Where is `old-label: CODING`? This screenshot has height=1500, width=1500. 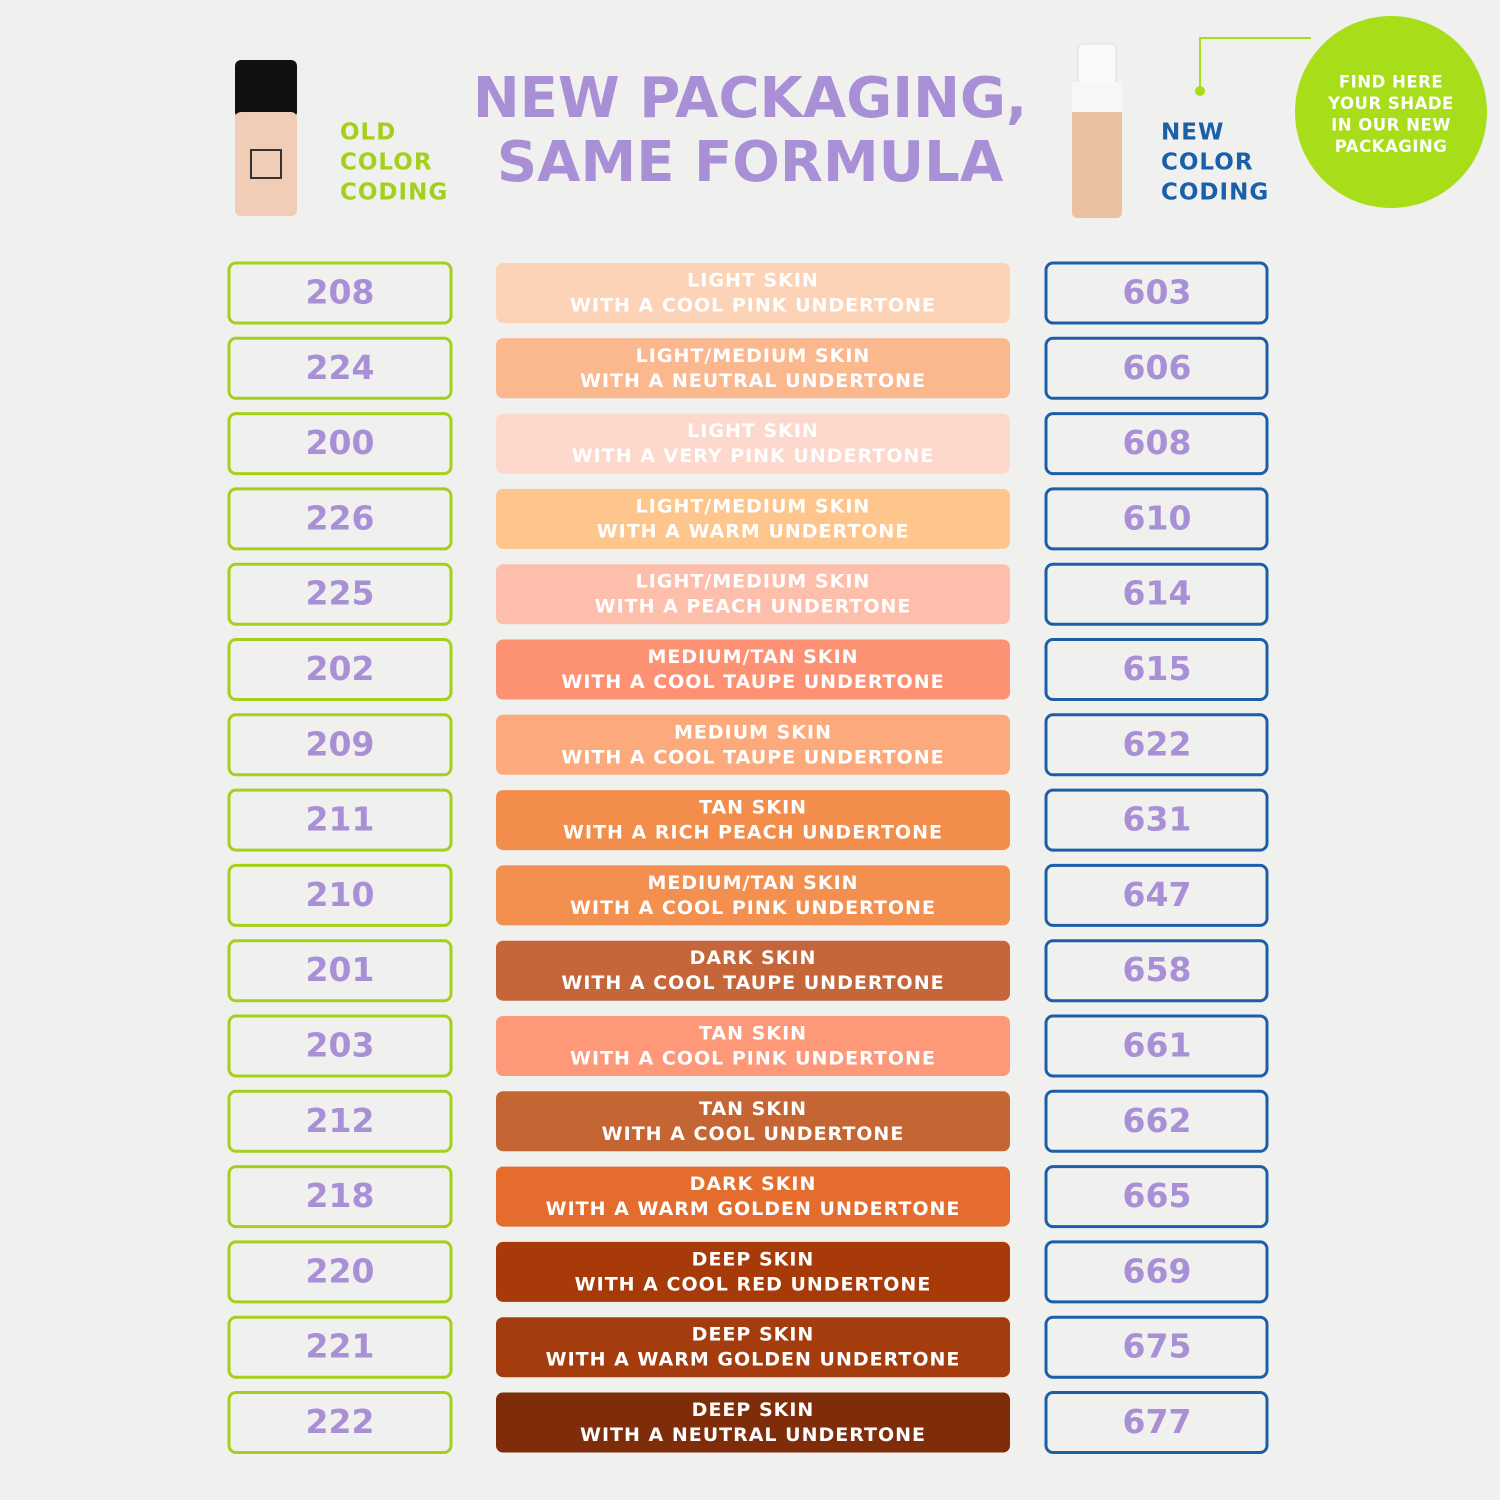 old-label: CODING is located at coordinates (394, 193).